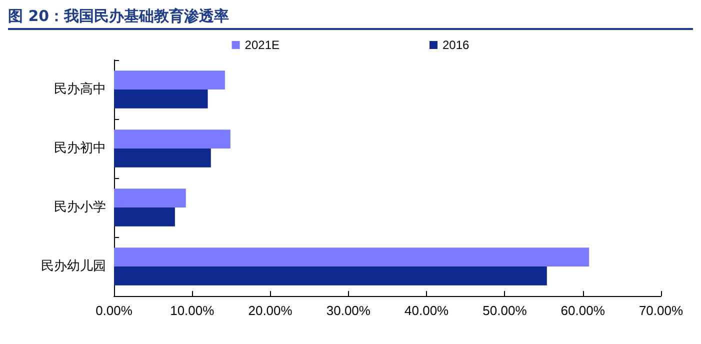 This screenshot has width=701, height=344. Describe the element at coordinates (80, 207) in the screenshot. I see `y-tick-label: 民办小学` at that location.